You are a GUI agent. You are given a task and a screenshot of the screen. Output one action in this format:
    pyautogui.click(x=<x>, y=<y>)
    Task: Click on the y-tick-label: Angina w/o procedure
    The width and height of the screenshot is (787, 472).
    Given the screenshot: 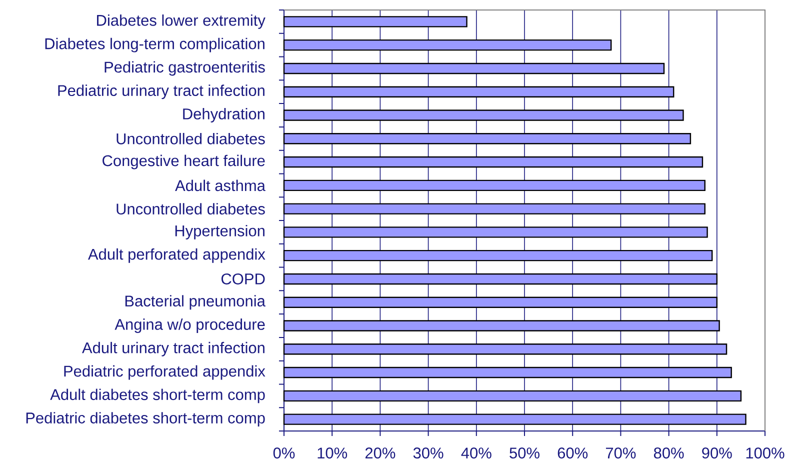 What is the action you would take?
    pyautogui.click(x=189, y=325)
    